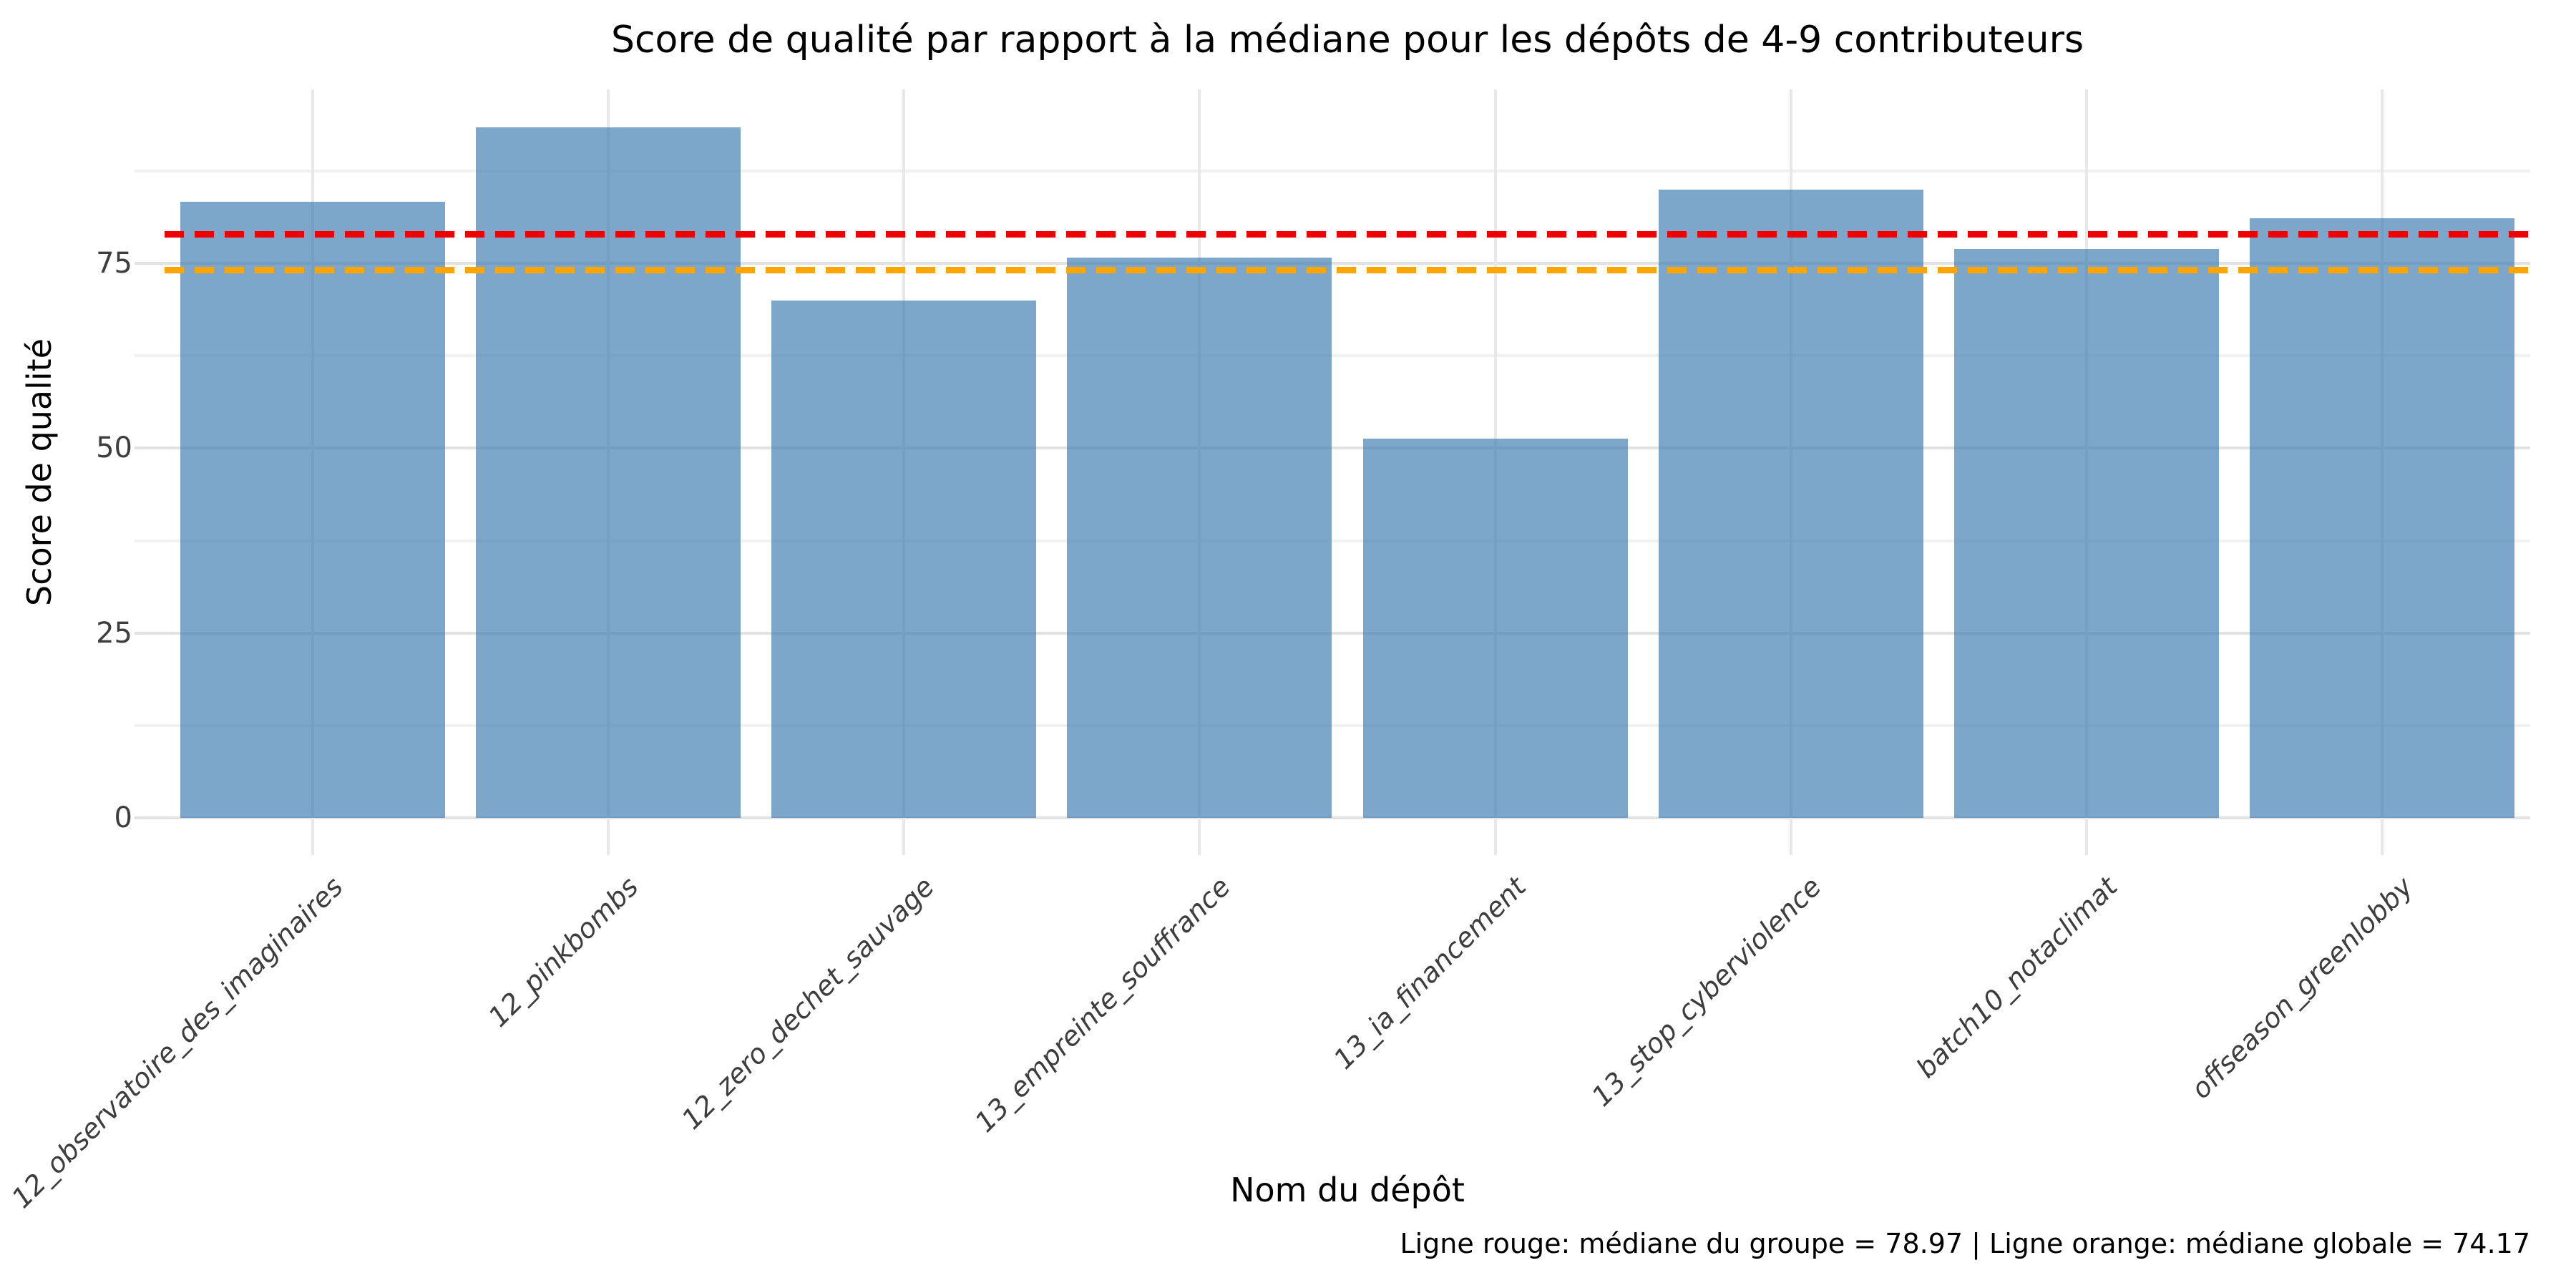 The image size is (2576, 1288). Describe the element at coordinates (1102, 1004) in the screenshot. I see `x-tick-label: 13_empreinte_souffrance` at that location.